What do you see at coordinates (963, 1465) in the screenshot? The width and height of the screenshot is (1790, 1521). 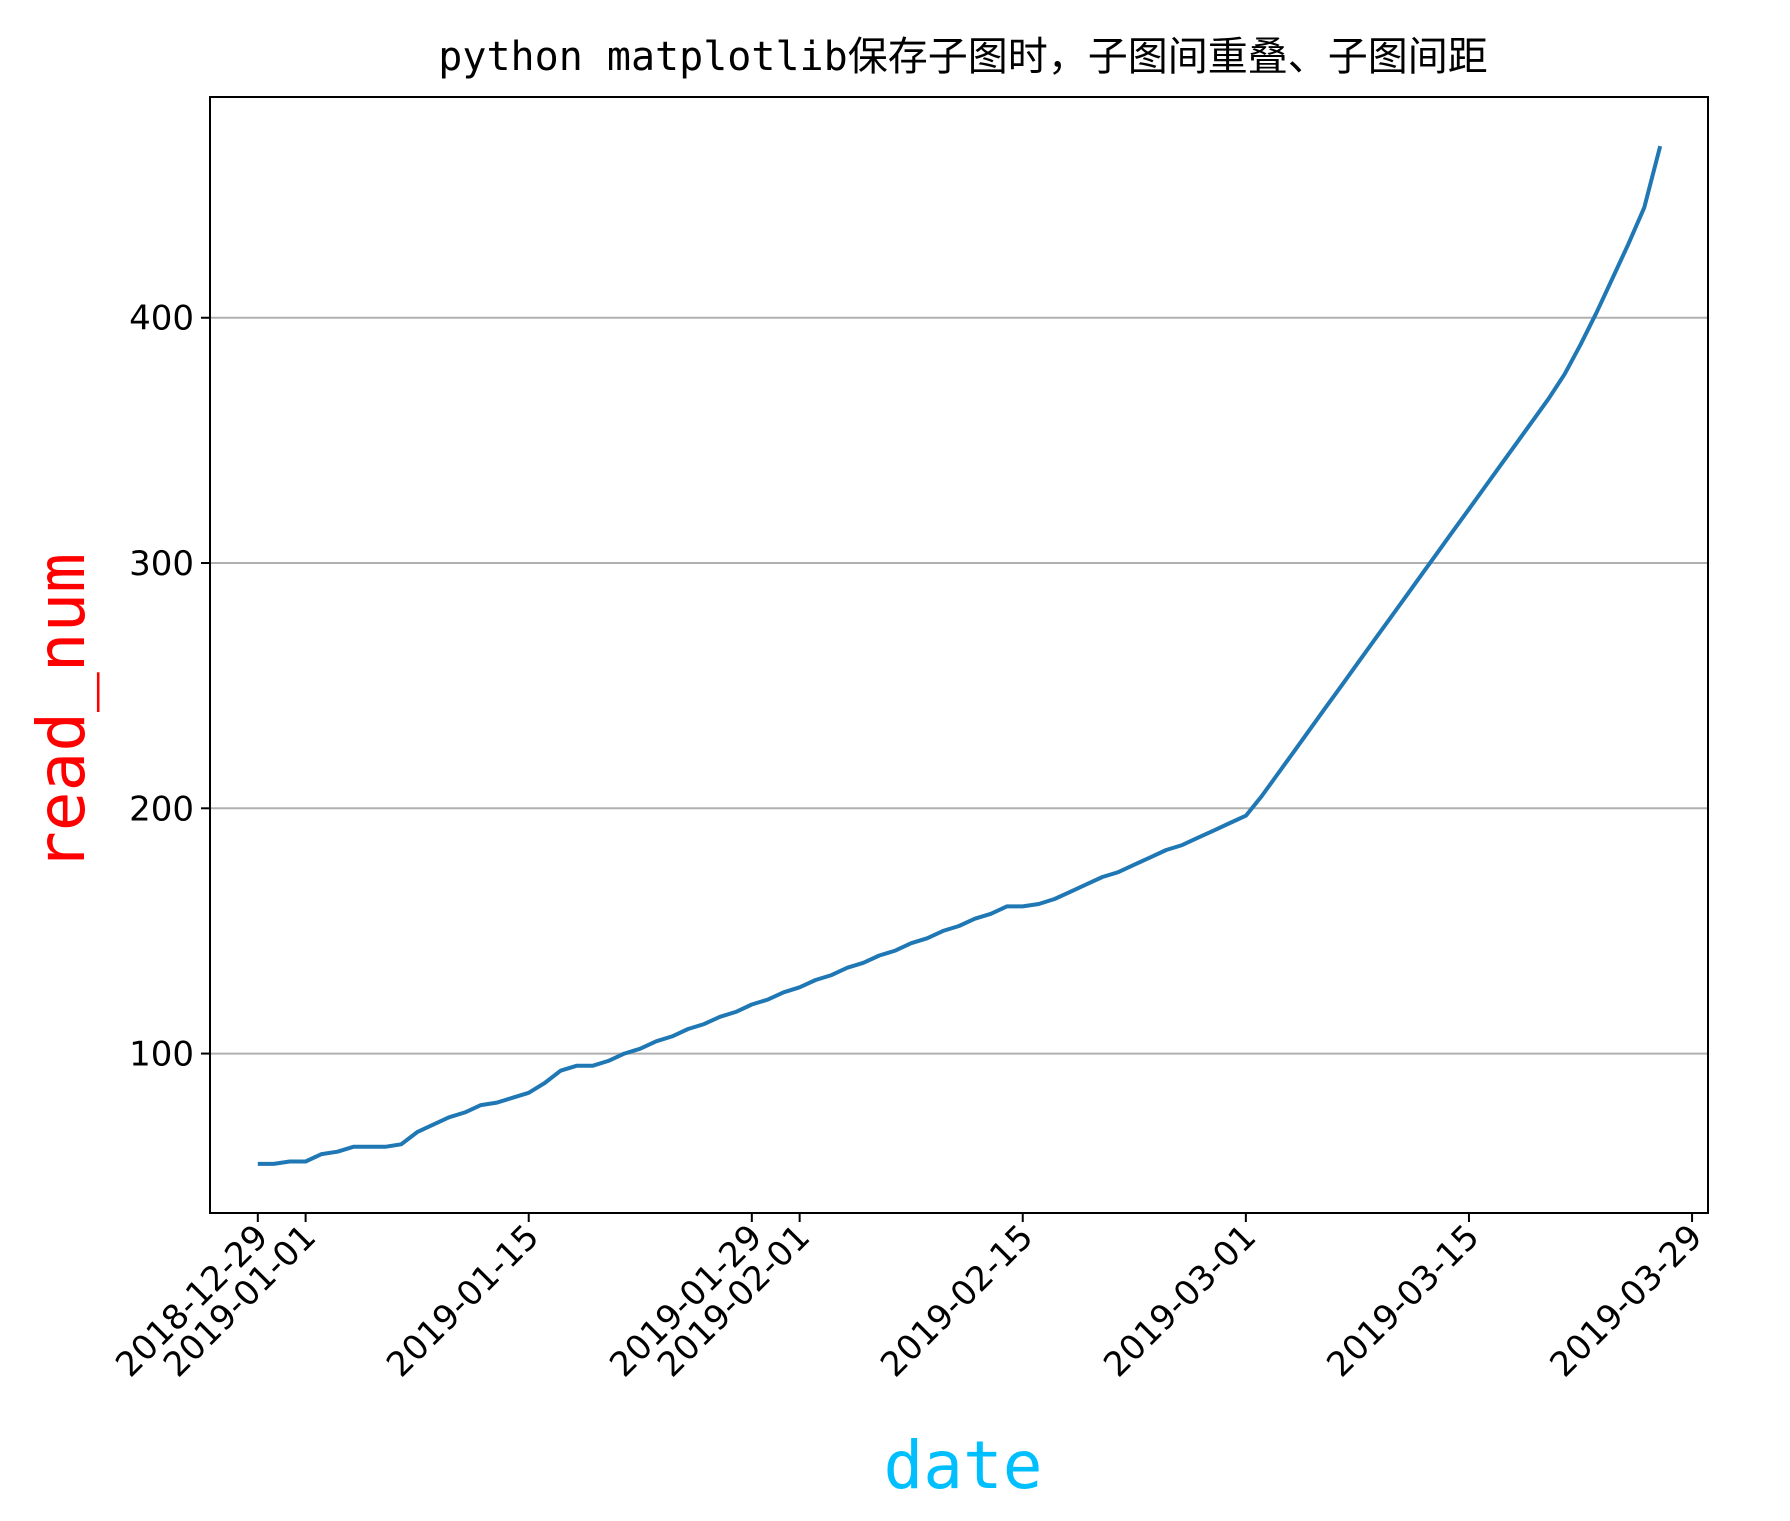 I see `x-axis-label: date` at bounding box center [963, 1465].